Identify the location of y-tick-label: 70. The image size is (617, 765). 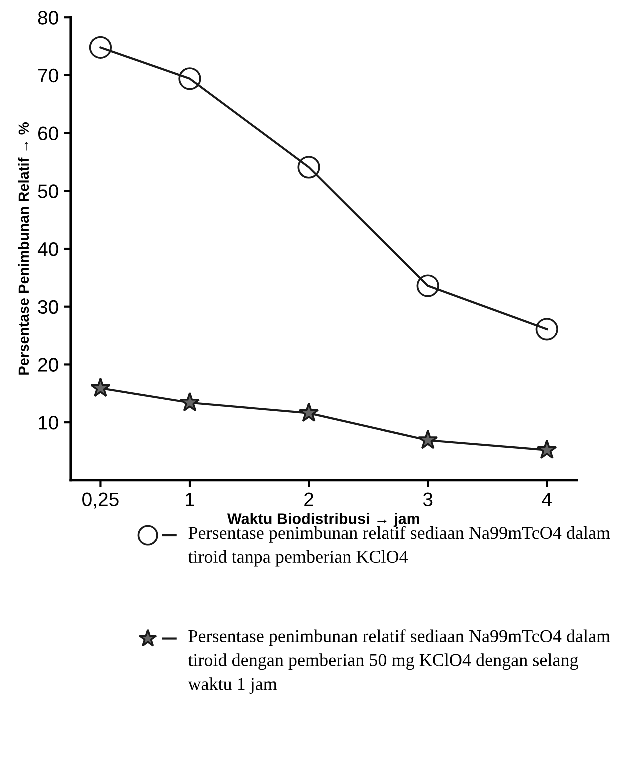
(48, 75).